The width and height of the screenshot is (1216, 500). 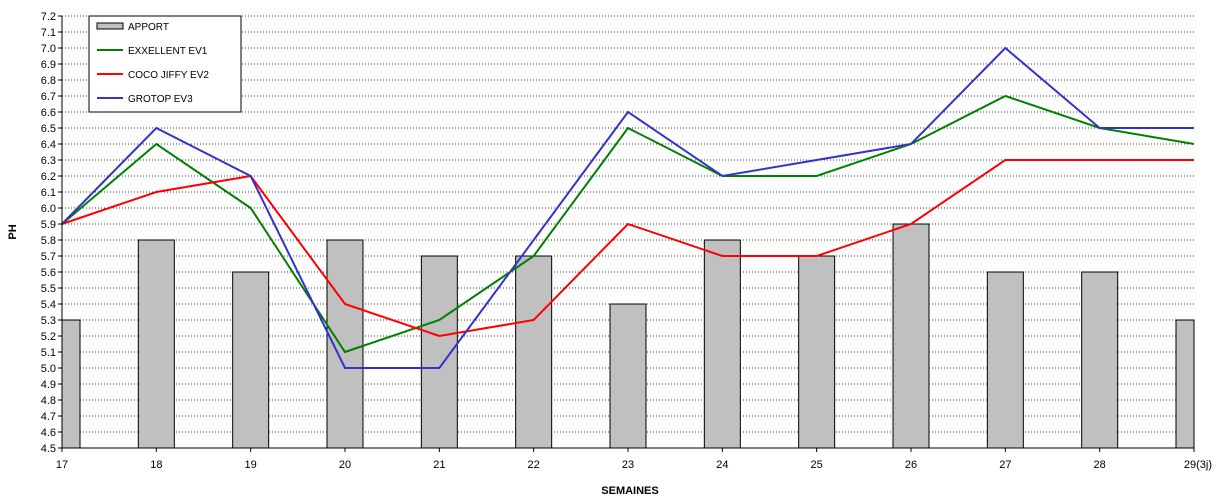 What do you see at coordinates (48, 81) in the screenshot?
I see `y-tick-label: 6.8` at bounding box center [48, 81].